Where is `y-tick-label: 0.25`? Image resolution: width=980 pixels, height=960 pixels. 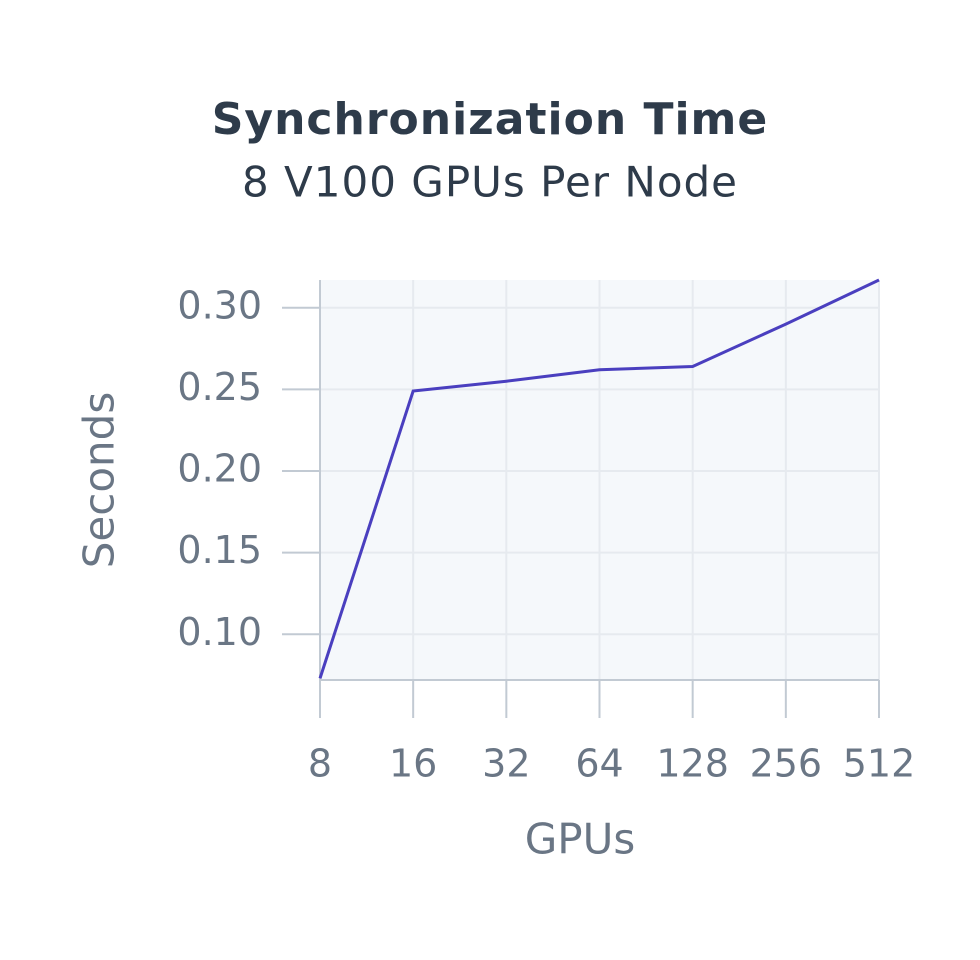 y-tick-label: 0.25 is located at coordinates (219, 387).